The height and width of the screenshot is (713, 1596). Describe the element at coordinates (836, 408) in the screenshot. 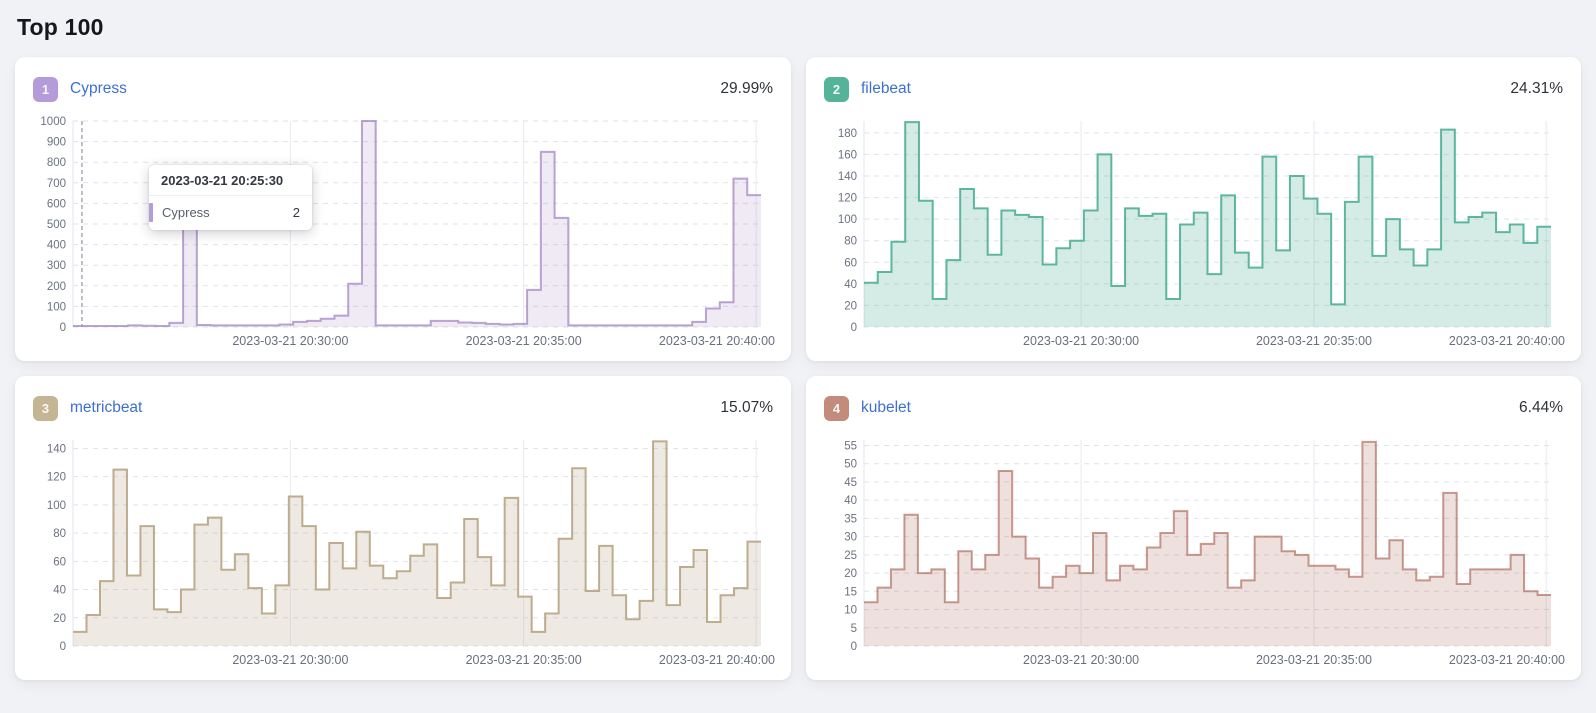

I see `rank-badge: 4` at that location.